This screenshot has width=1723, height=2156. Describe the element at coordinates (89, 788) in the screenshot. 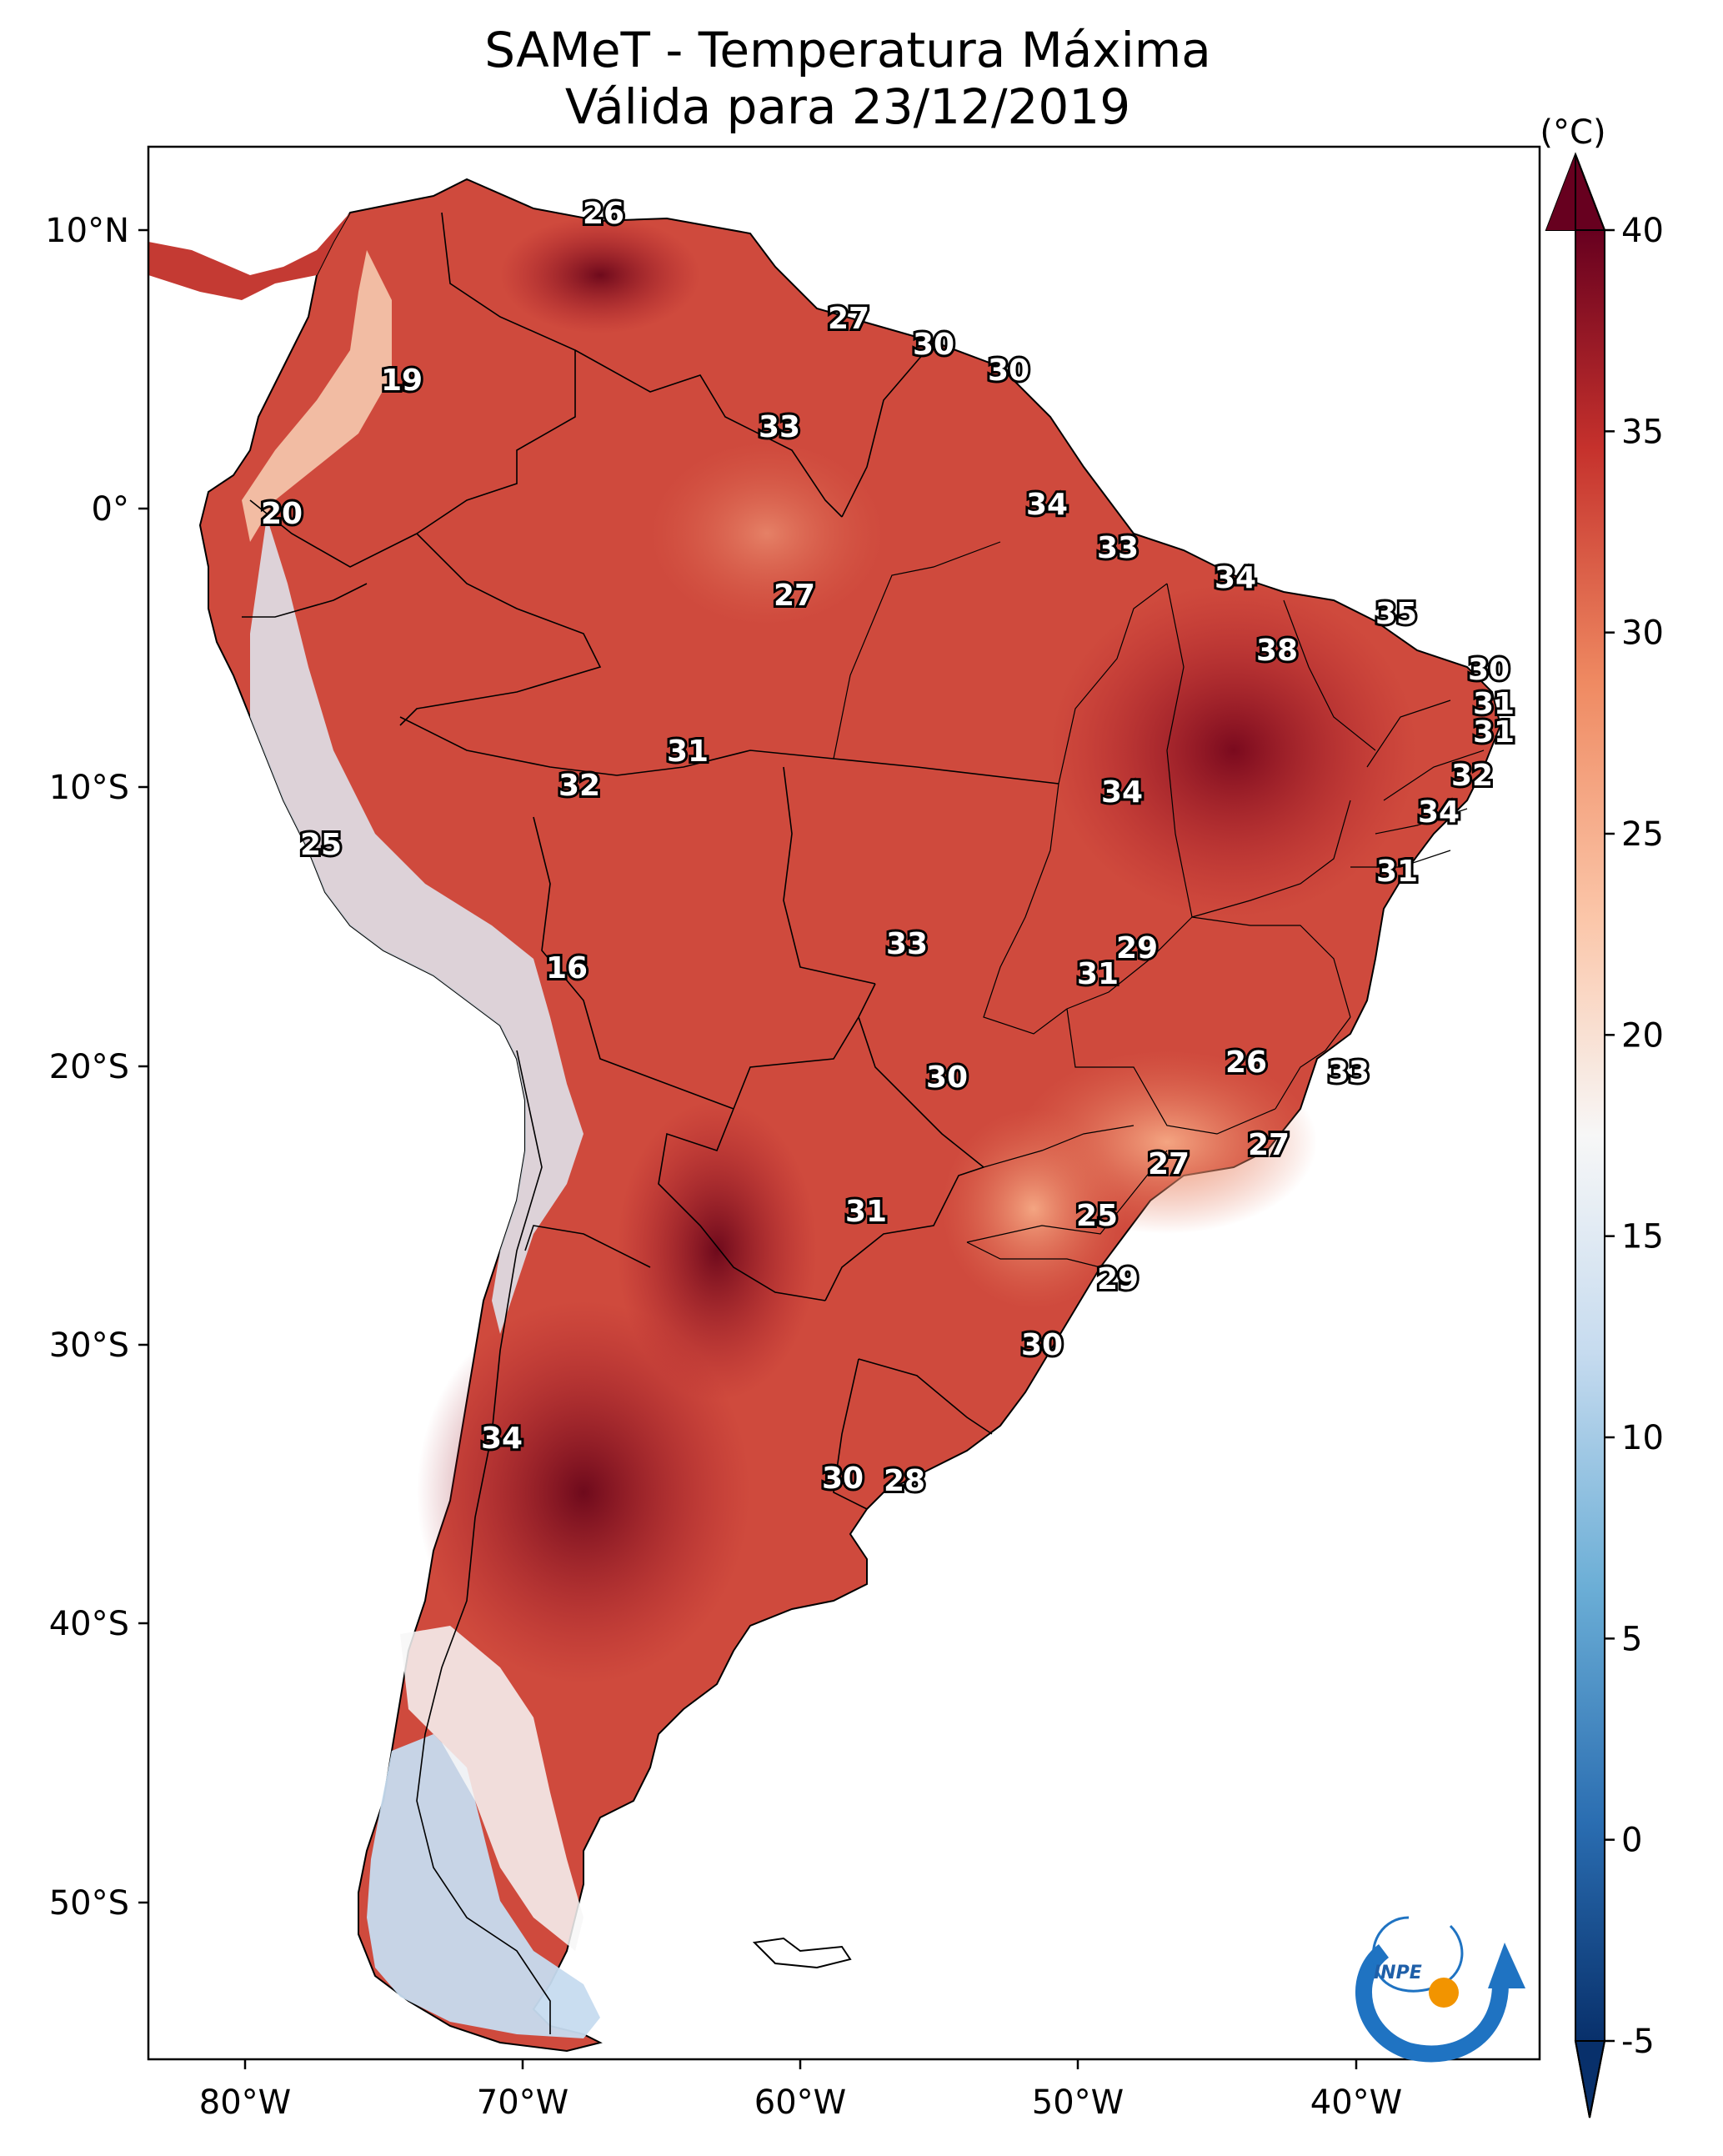

I see `lat-label-10s: 10°S` at that location.